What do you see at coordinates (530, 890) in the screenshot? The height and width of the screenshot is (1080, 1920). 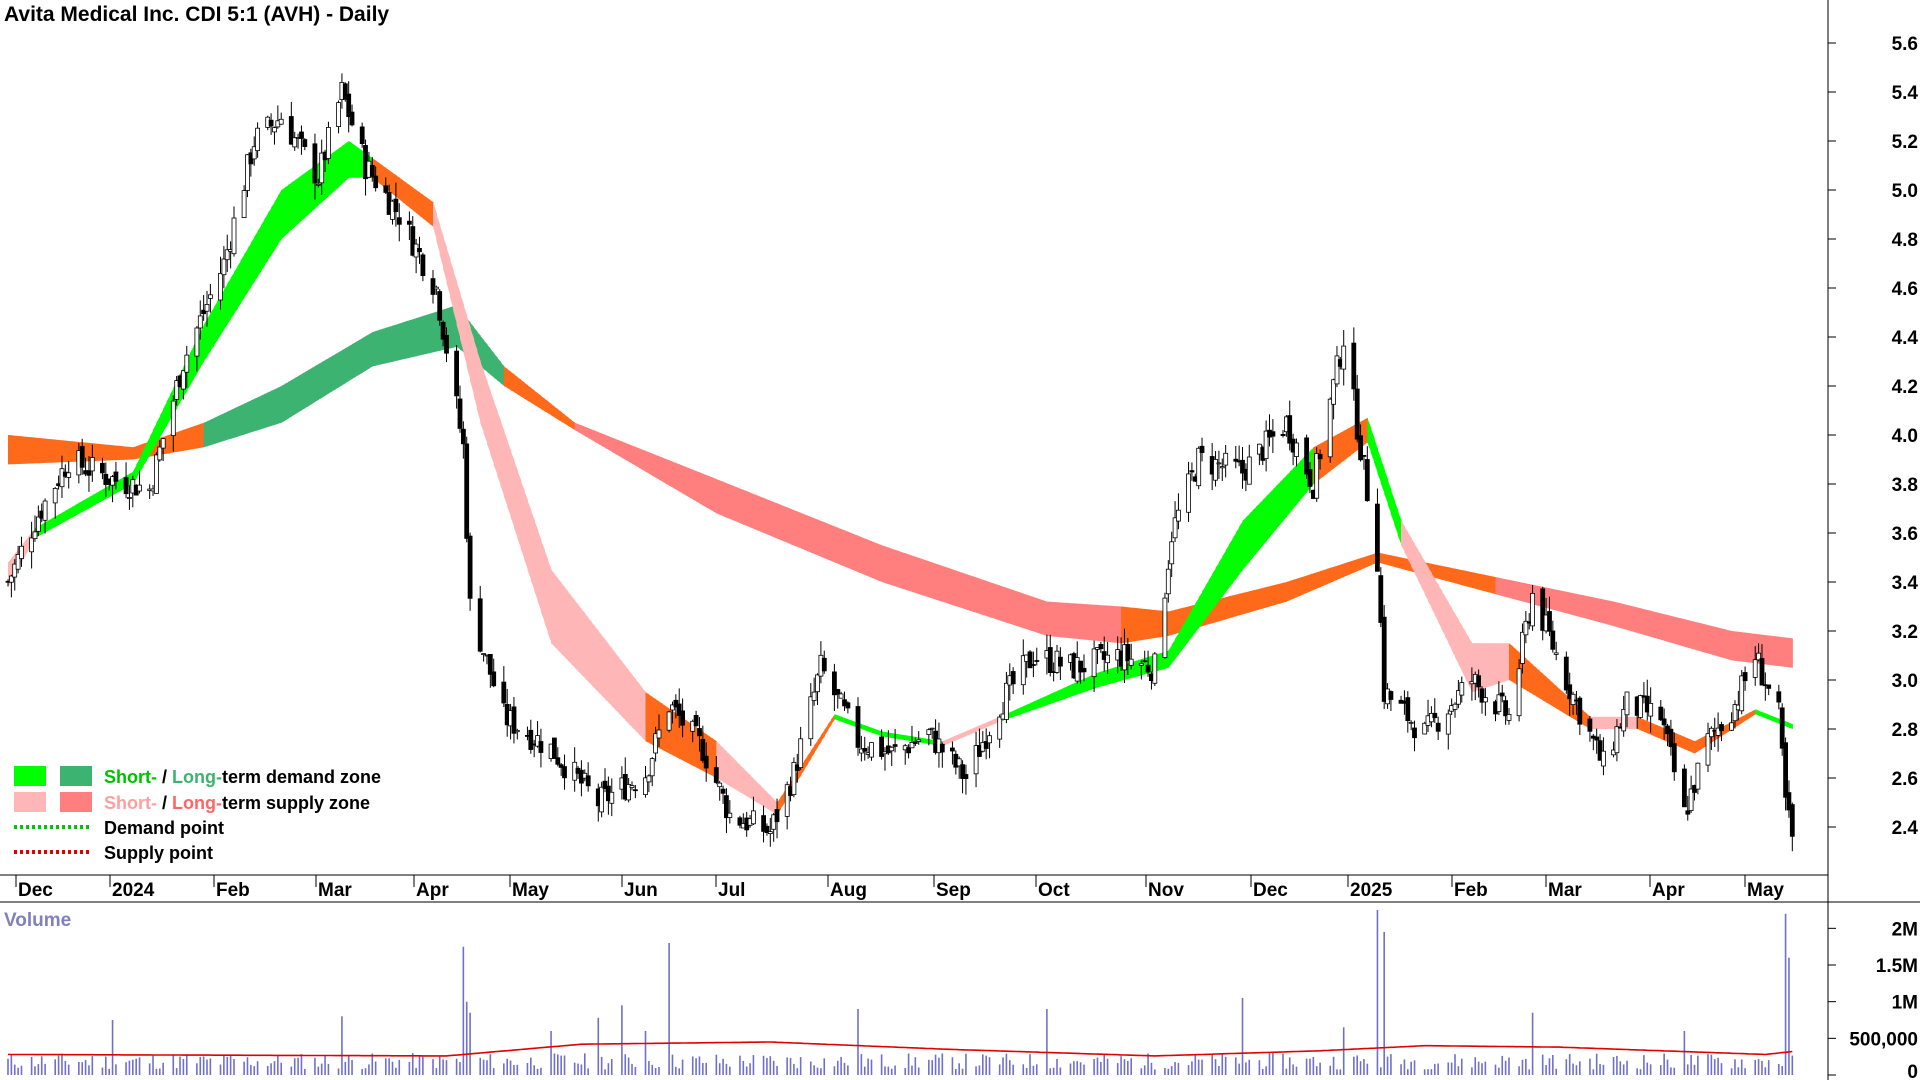 I see `x-tick-label: May` at bounding box center [530, 890].